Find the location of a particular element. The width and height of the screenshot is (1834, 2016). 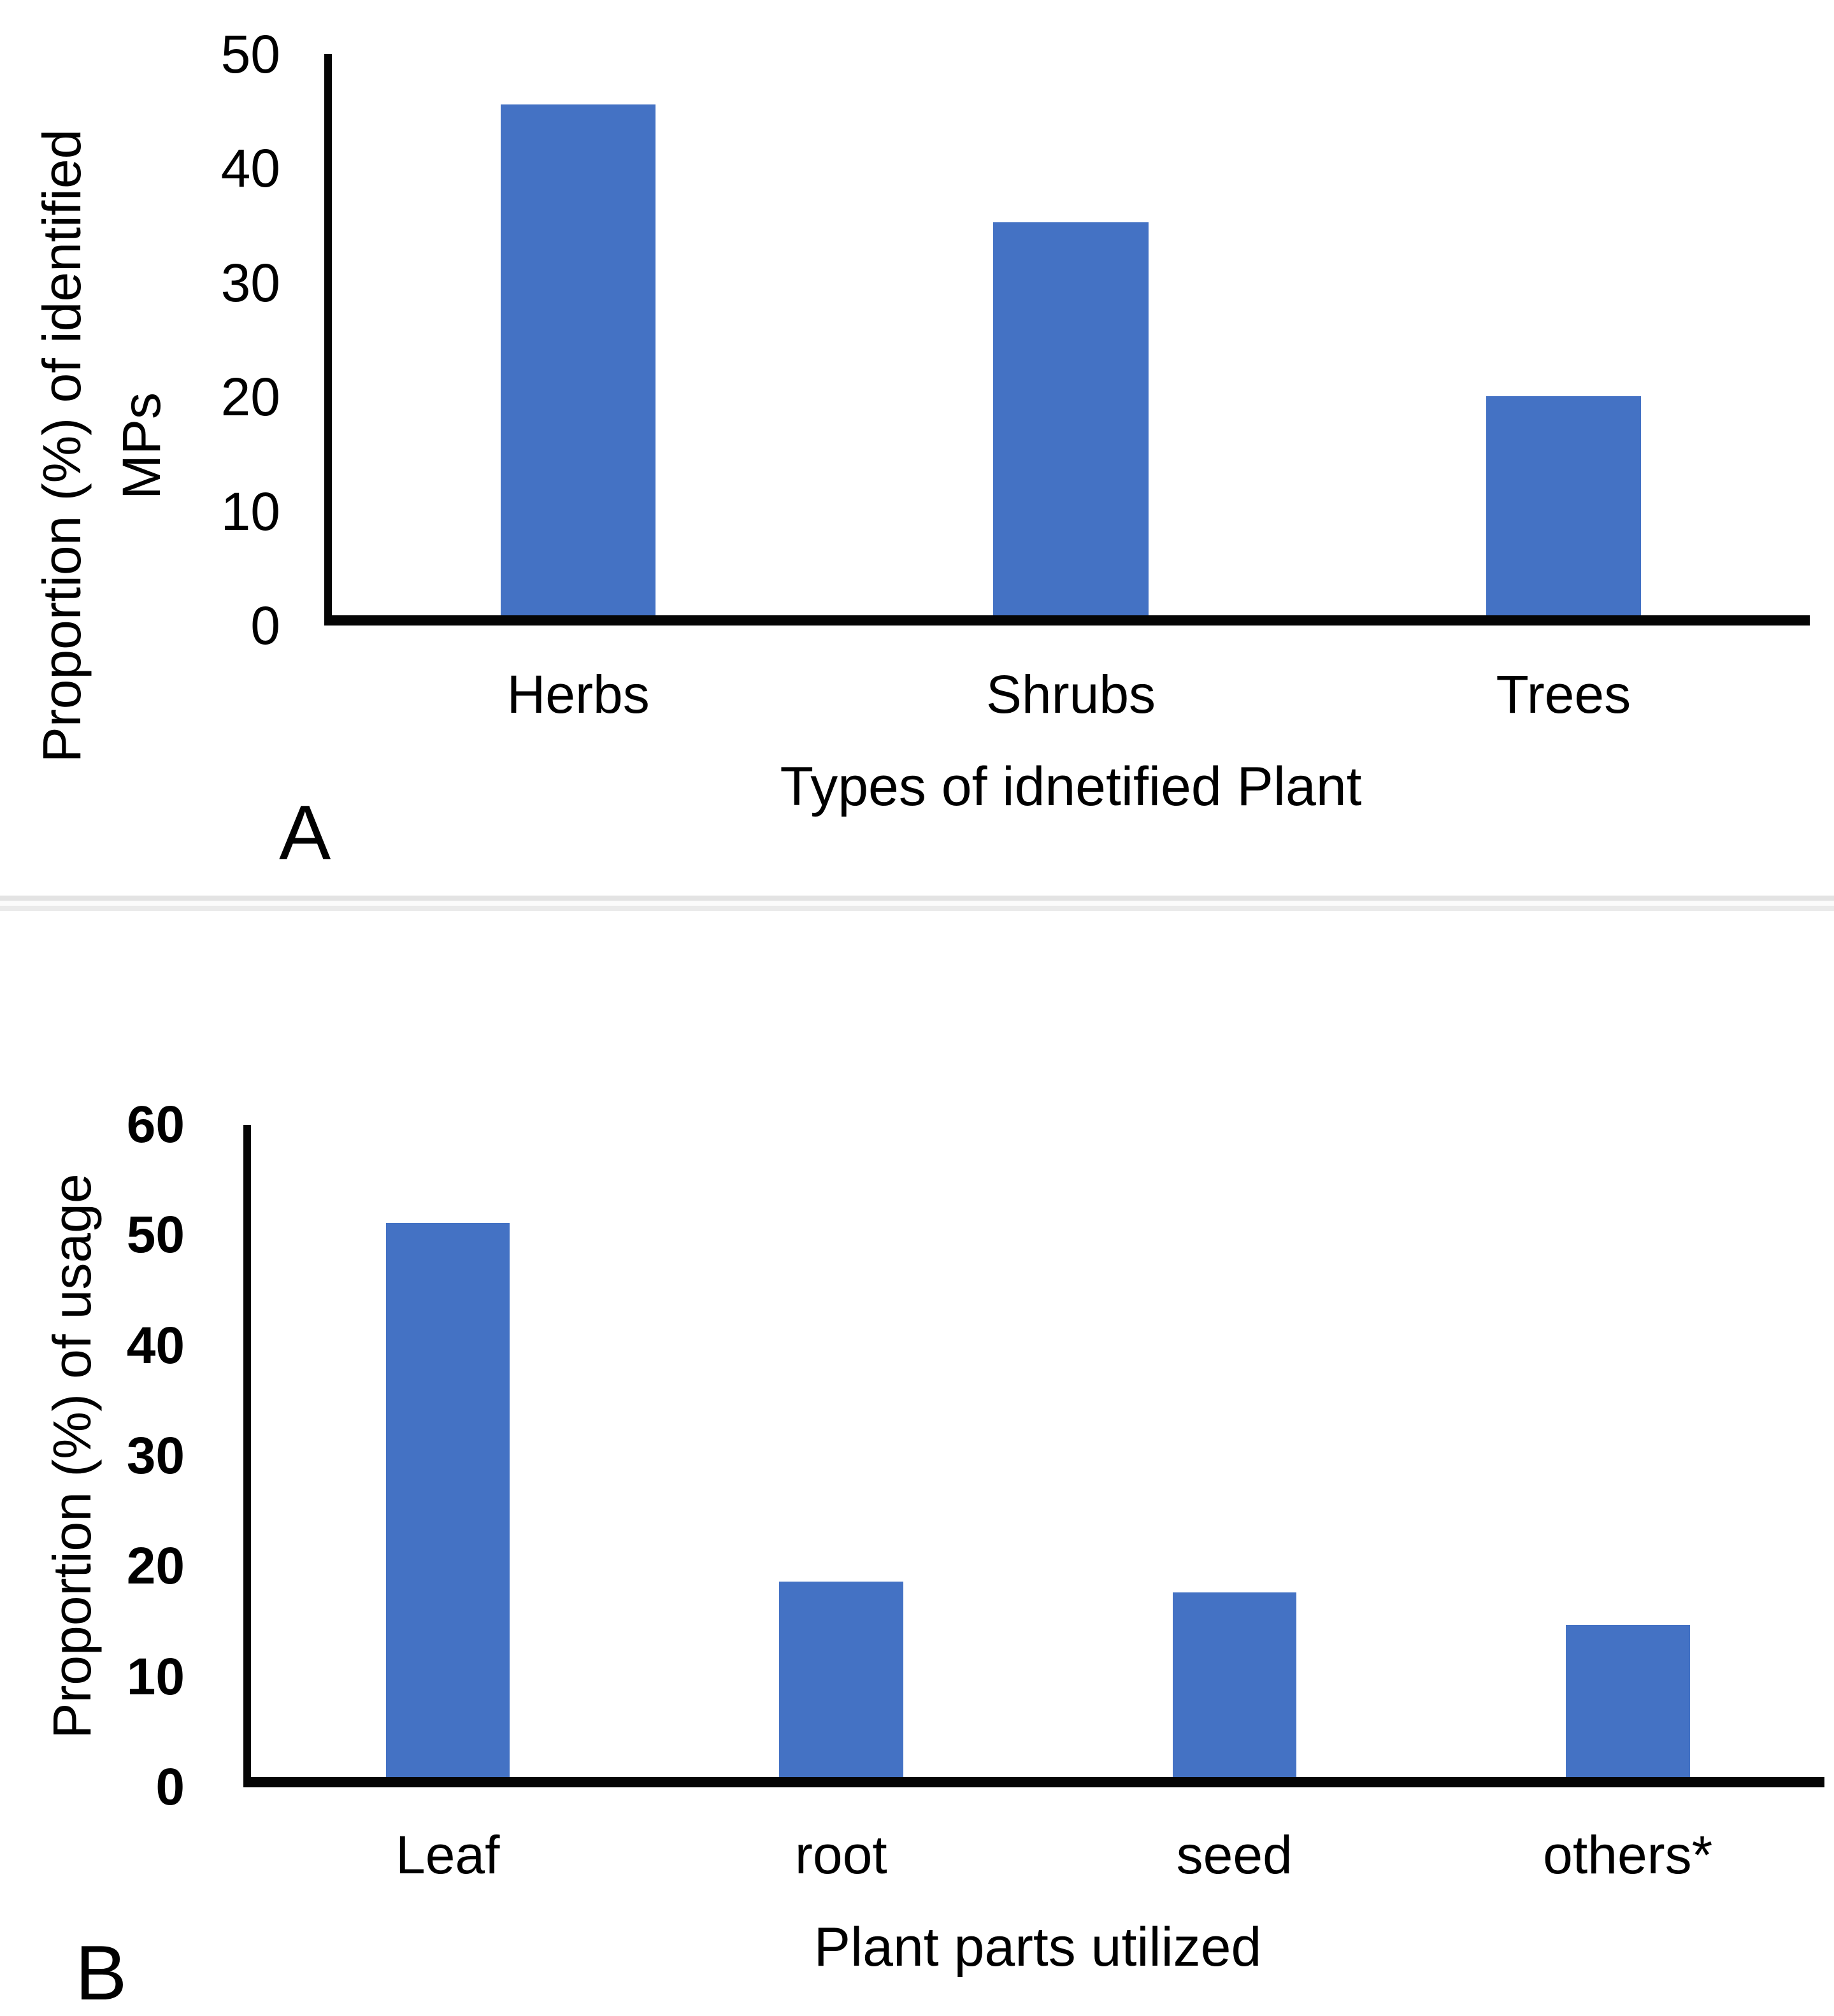

bar-slot-seed is located at coordinates (1234, 1451).